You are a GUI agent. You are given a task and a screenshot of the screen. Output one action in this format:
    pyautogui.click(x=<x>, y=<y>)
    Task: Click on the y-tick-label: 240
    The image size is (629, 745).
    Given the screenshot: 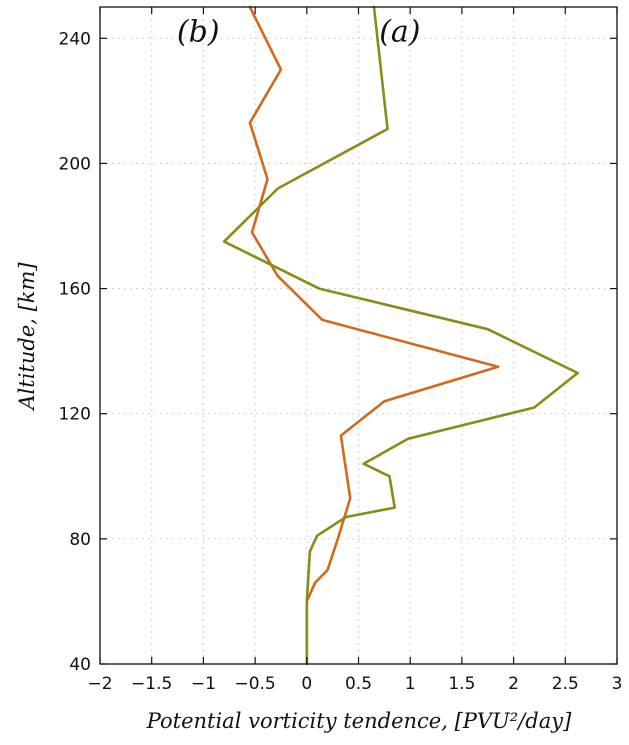 What is the action you would take?
    pyautogui.click(x=75, y=39)
    